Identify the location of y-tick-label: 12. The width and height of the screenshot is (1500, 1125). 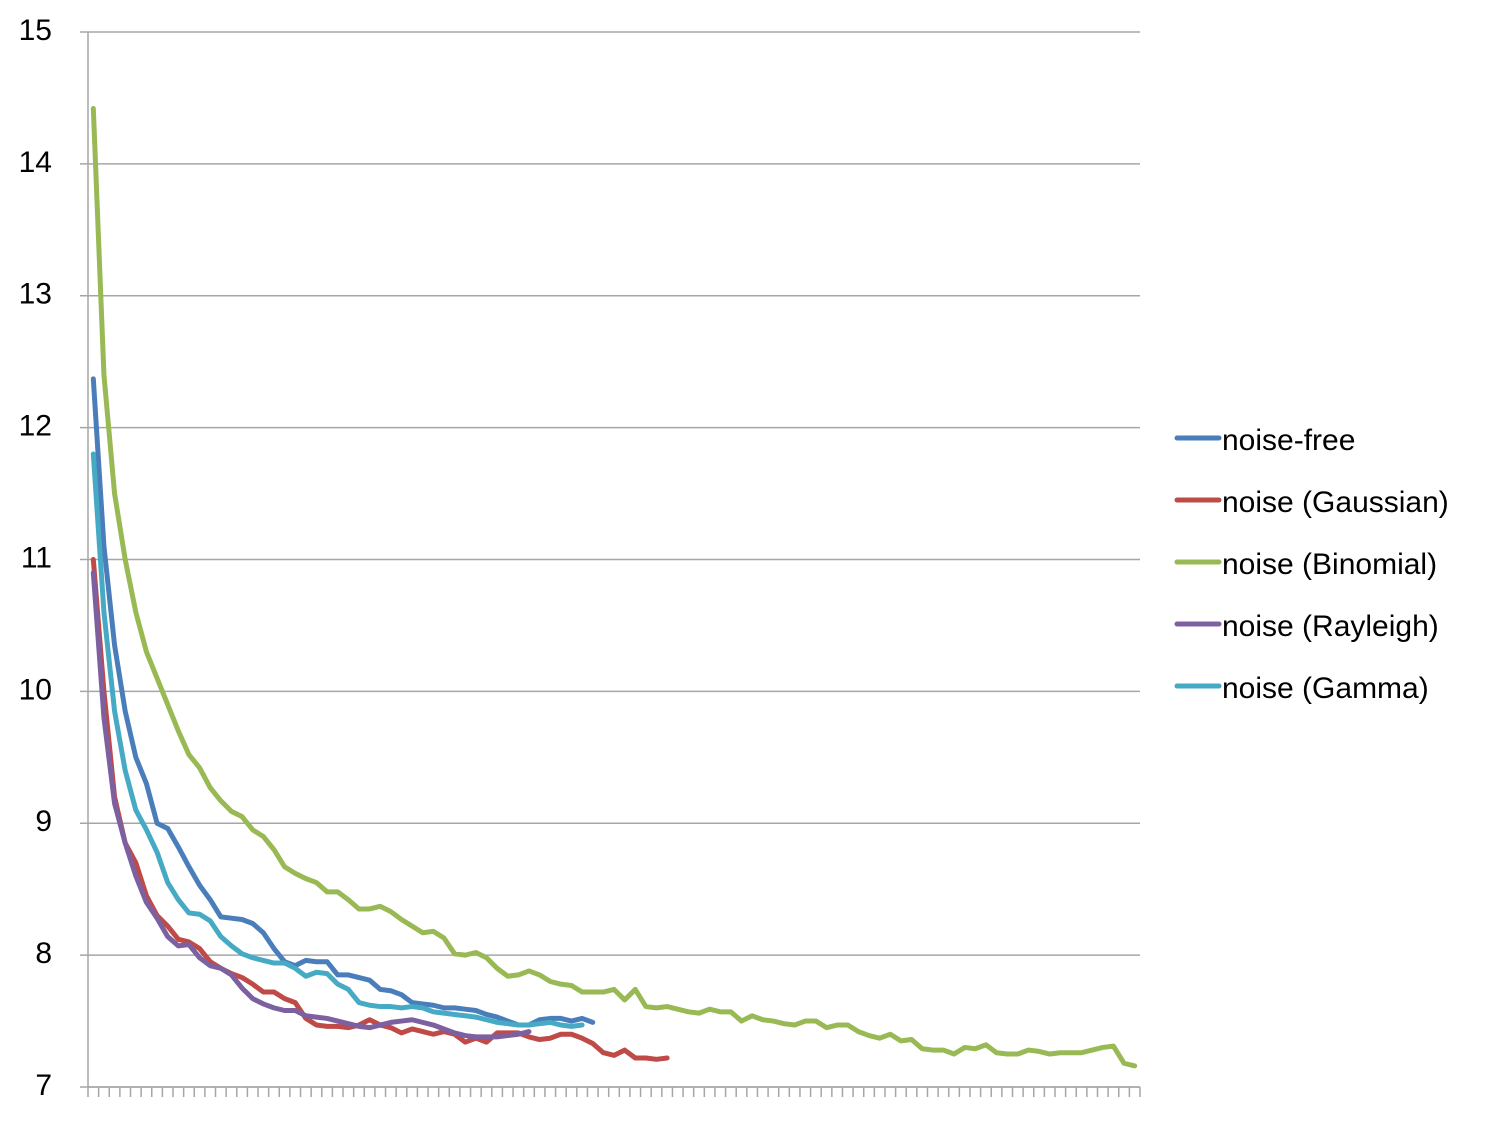
(35, 426).